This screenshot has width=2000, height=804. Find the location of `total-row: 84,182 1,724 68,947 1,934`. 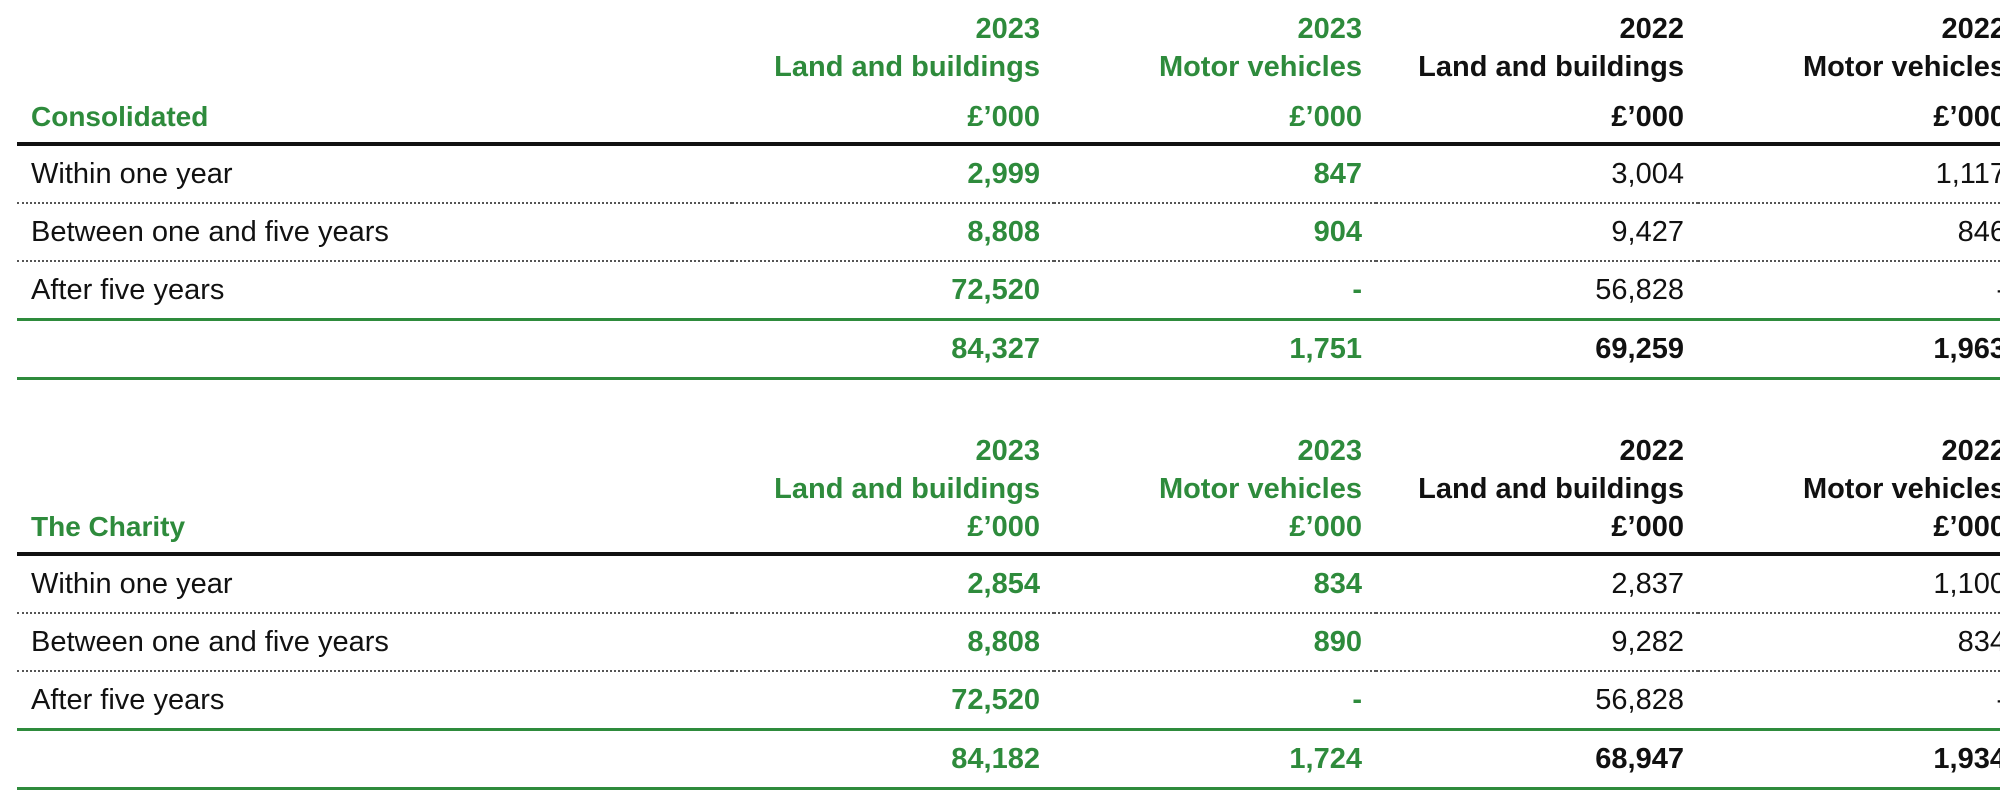

total-row: 84,182 1,724 68,947 1,934 is located at coordinates (1008, 759).